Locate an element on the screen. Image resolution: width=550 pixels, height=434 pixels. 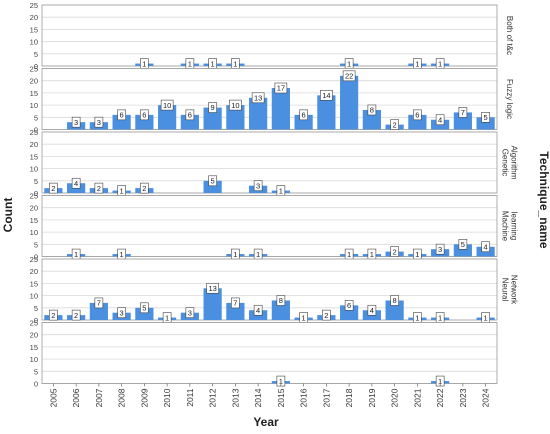
x-tick-label: 2018 is located at coordinates (349, 397).